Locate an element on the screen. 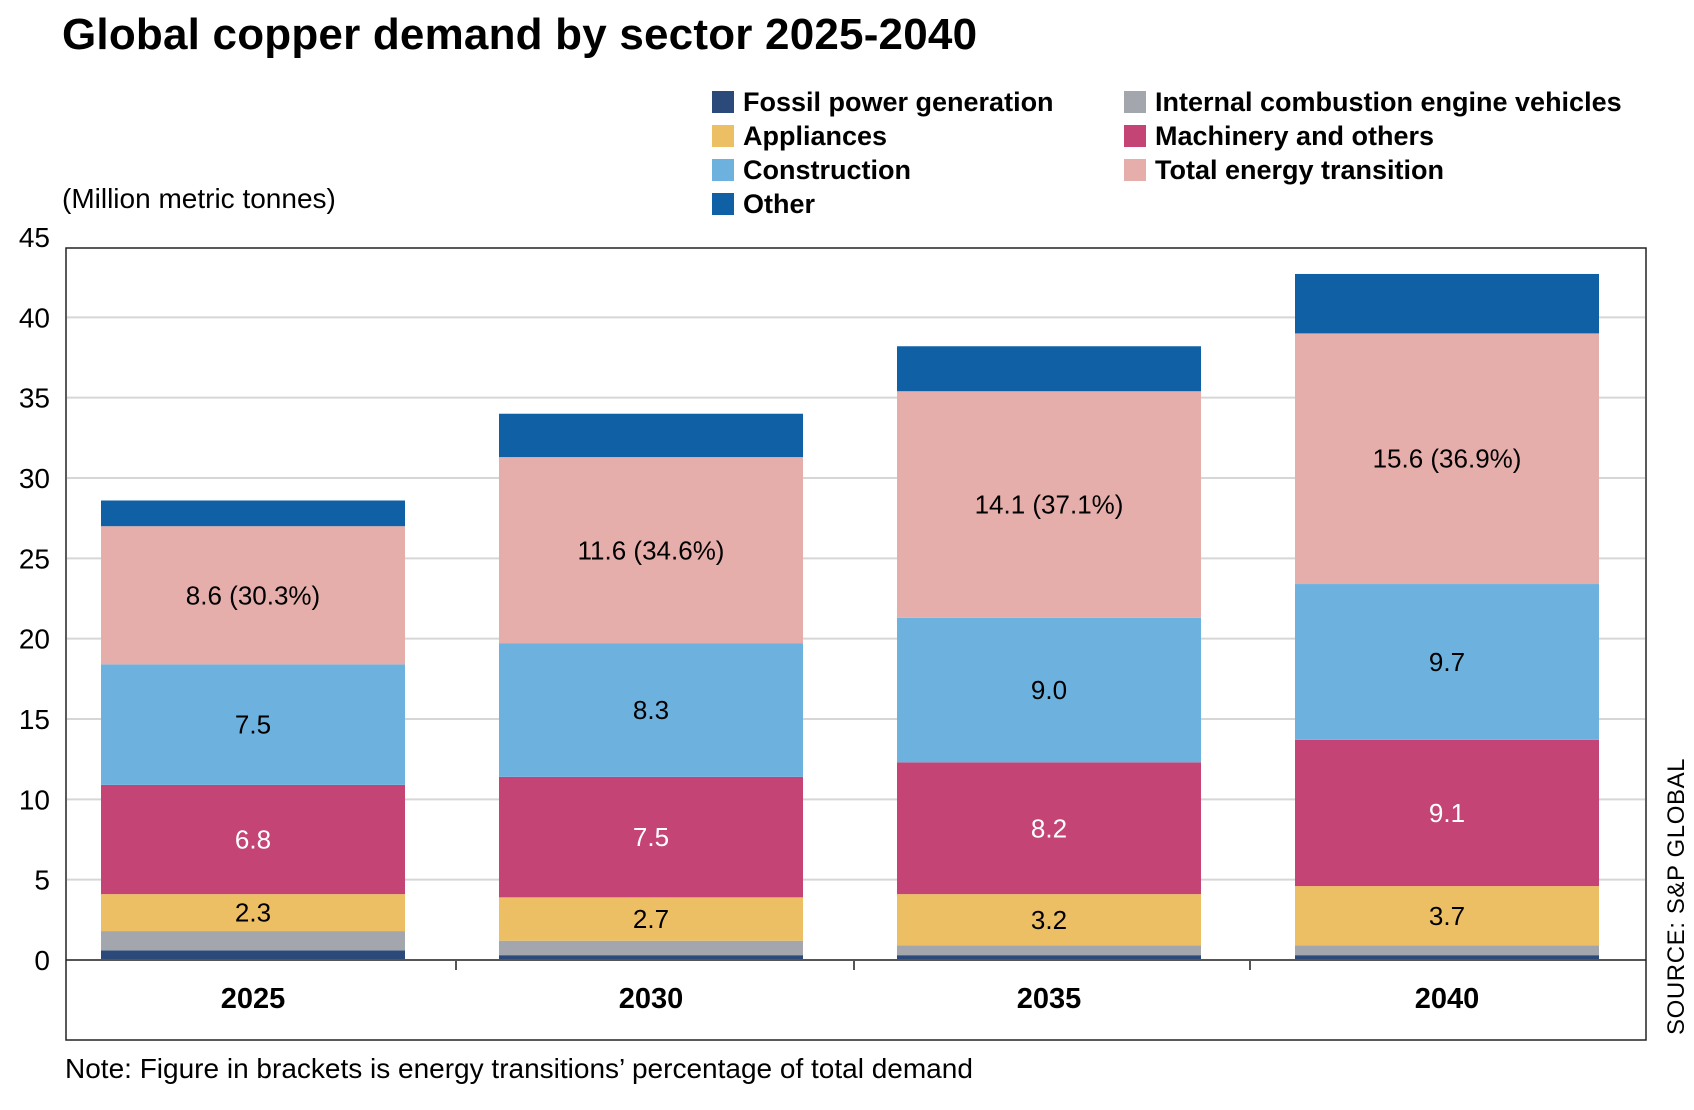 This screenshot has height=1110, width=1694. data-label: 11.6 (34.6%) is located at coordinates (651, 550).